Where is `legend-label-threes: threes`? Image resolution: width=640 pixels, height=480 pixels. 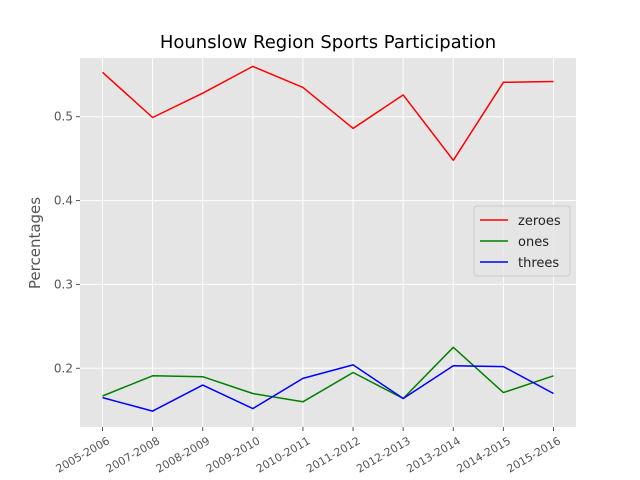 legend-label-threes: threes is located at coordinates (538, 263).